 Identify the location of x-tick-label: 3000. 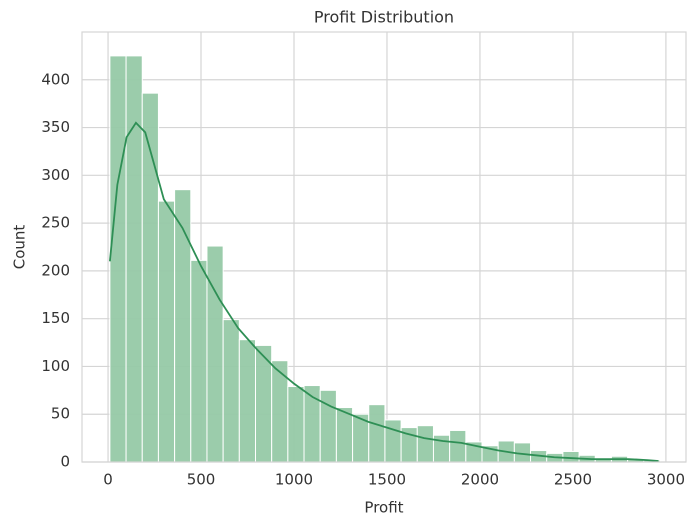
(666, 480).